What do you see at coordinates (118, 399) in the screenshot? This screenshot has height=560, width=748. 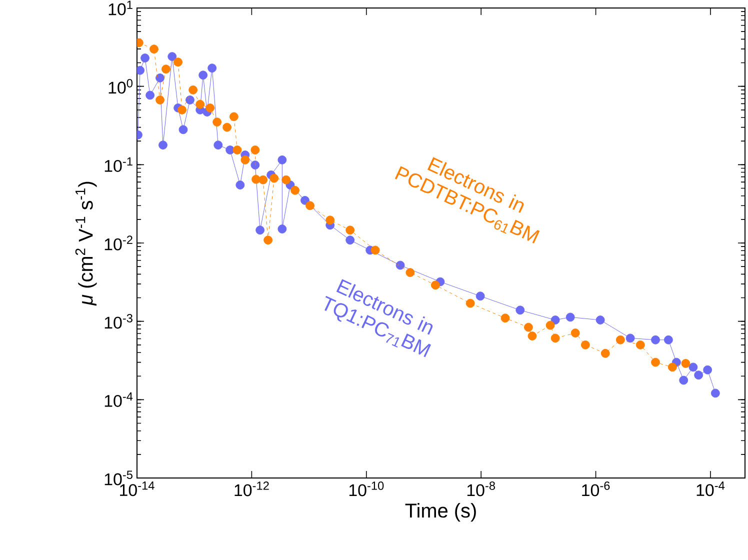 I see `y-tick-label: 10$^{-4}$` at bounding box center [118, 399].